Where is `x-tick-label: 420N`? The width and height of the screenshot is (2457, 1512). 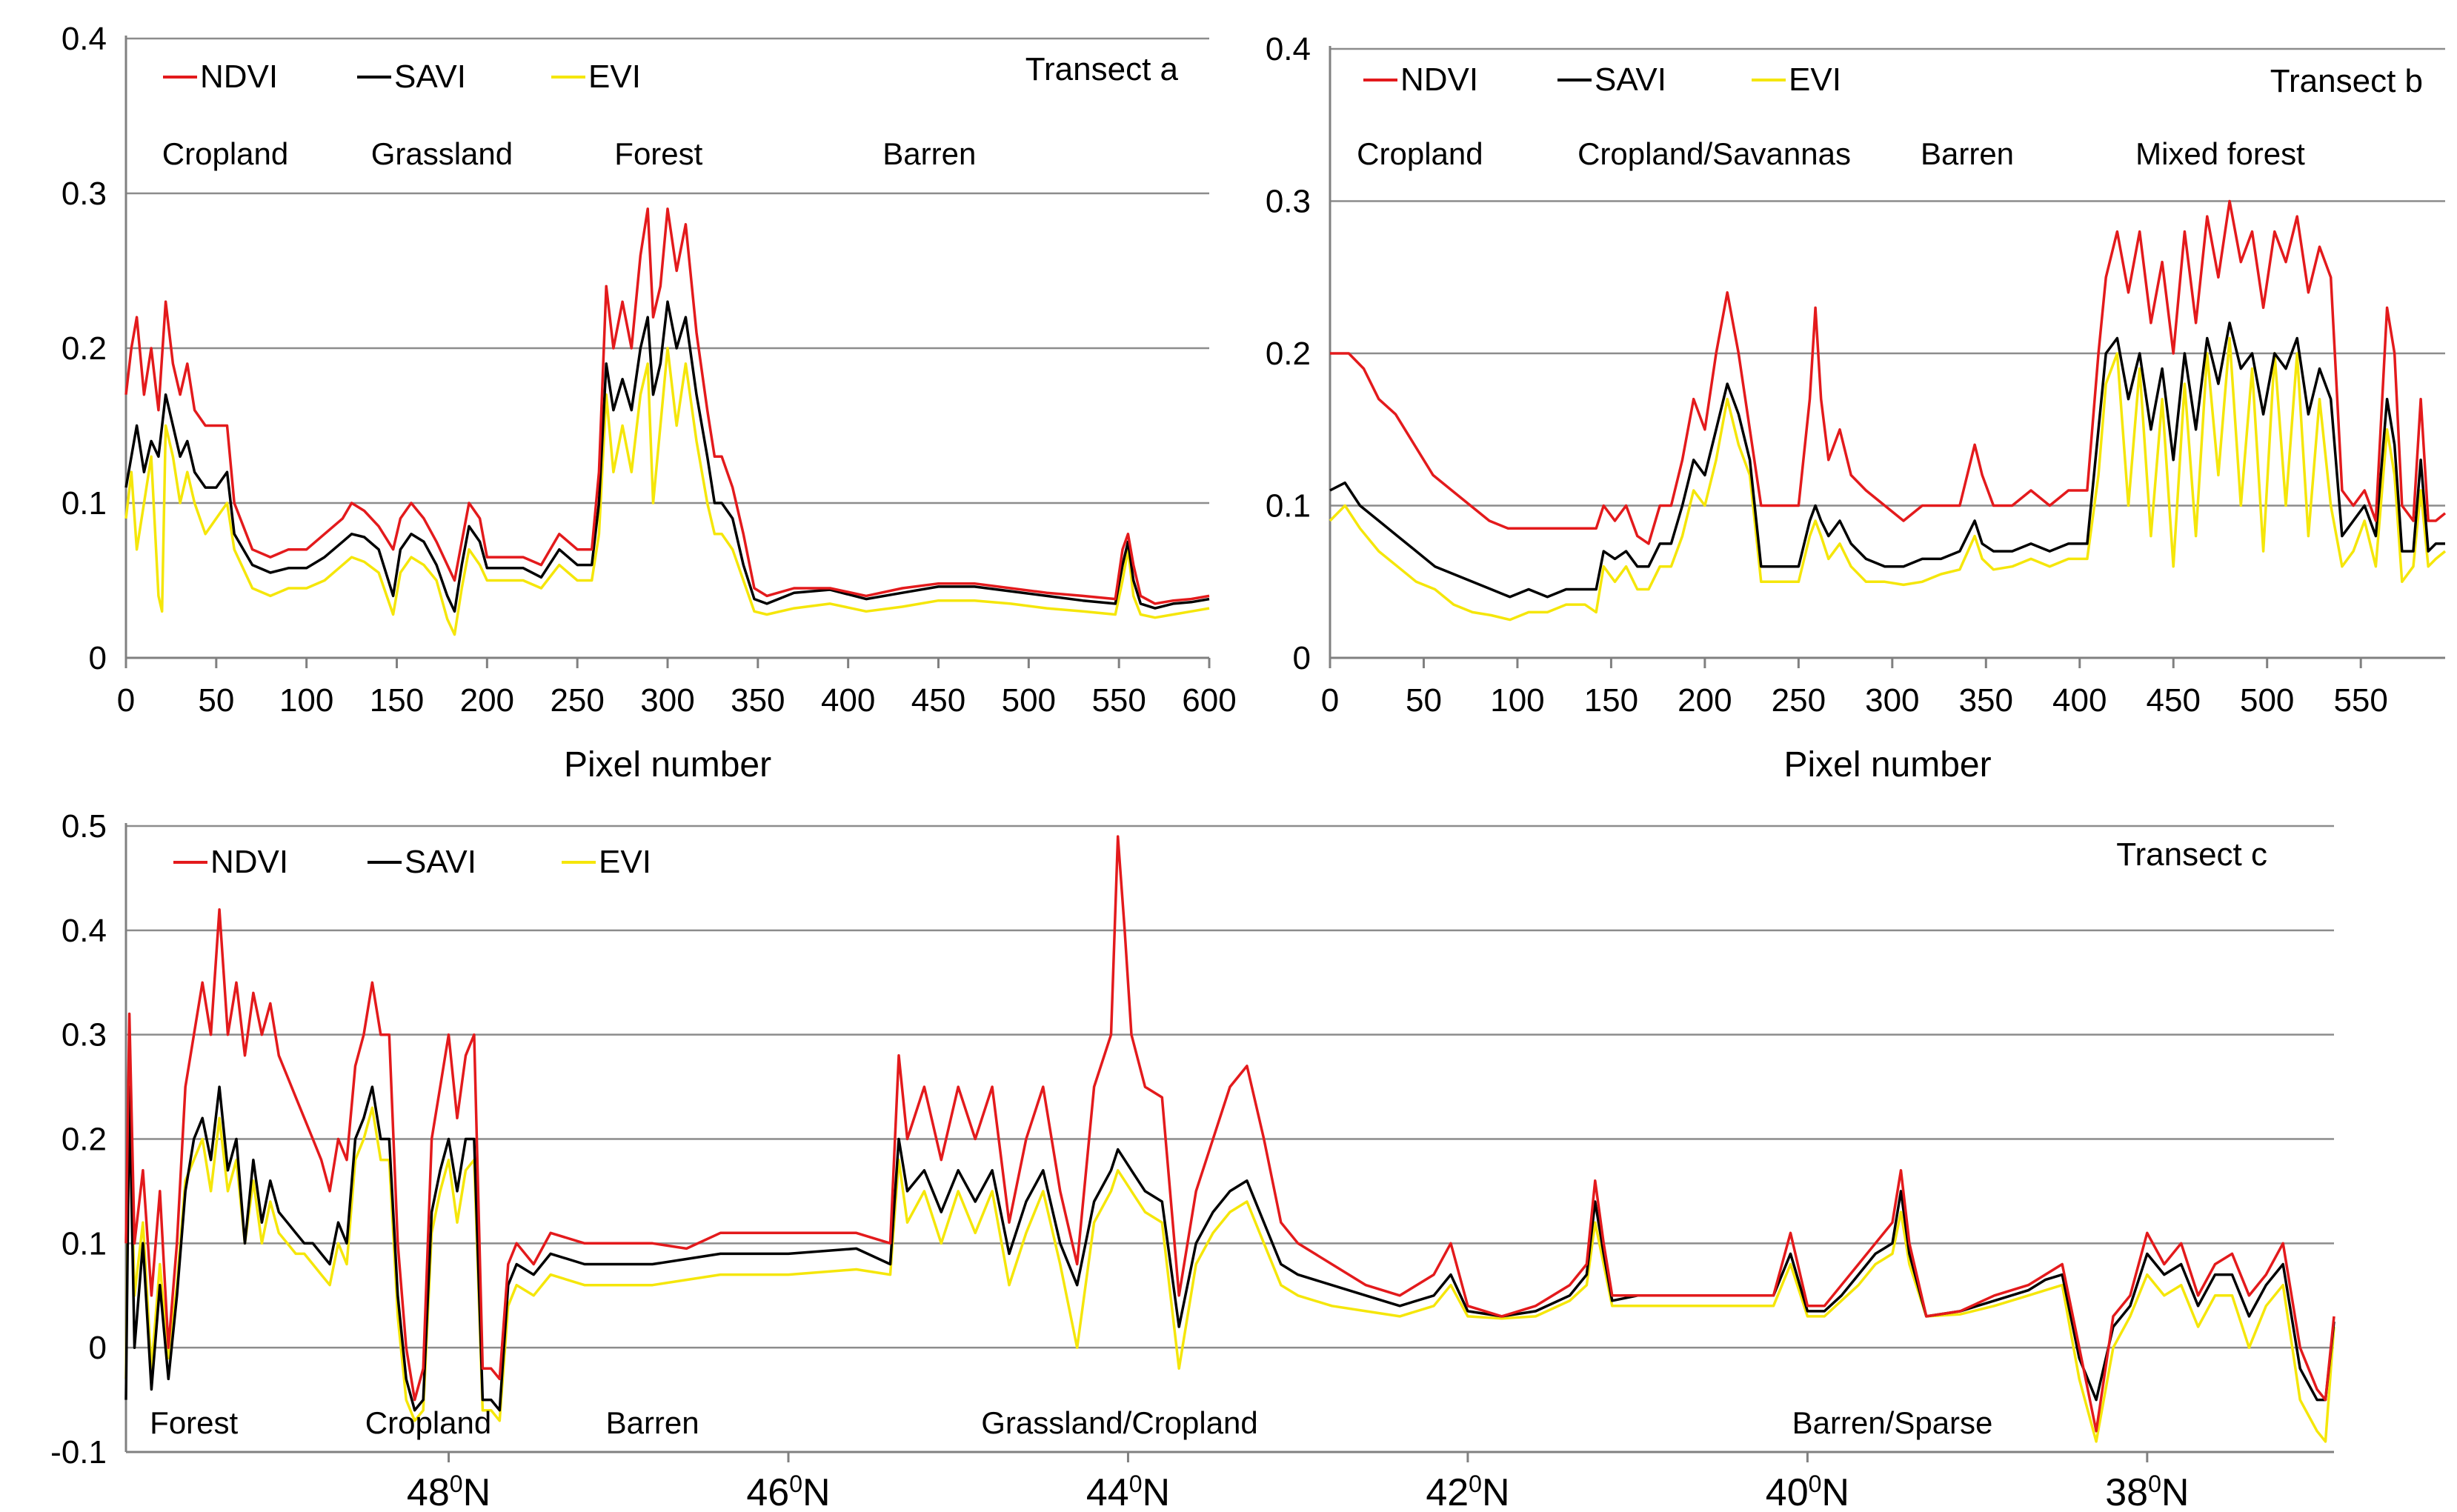 x-tick-label: 420N is located at coordinates (1467, 1491).